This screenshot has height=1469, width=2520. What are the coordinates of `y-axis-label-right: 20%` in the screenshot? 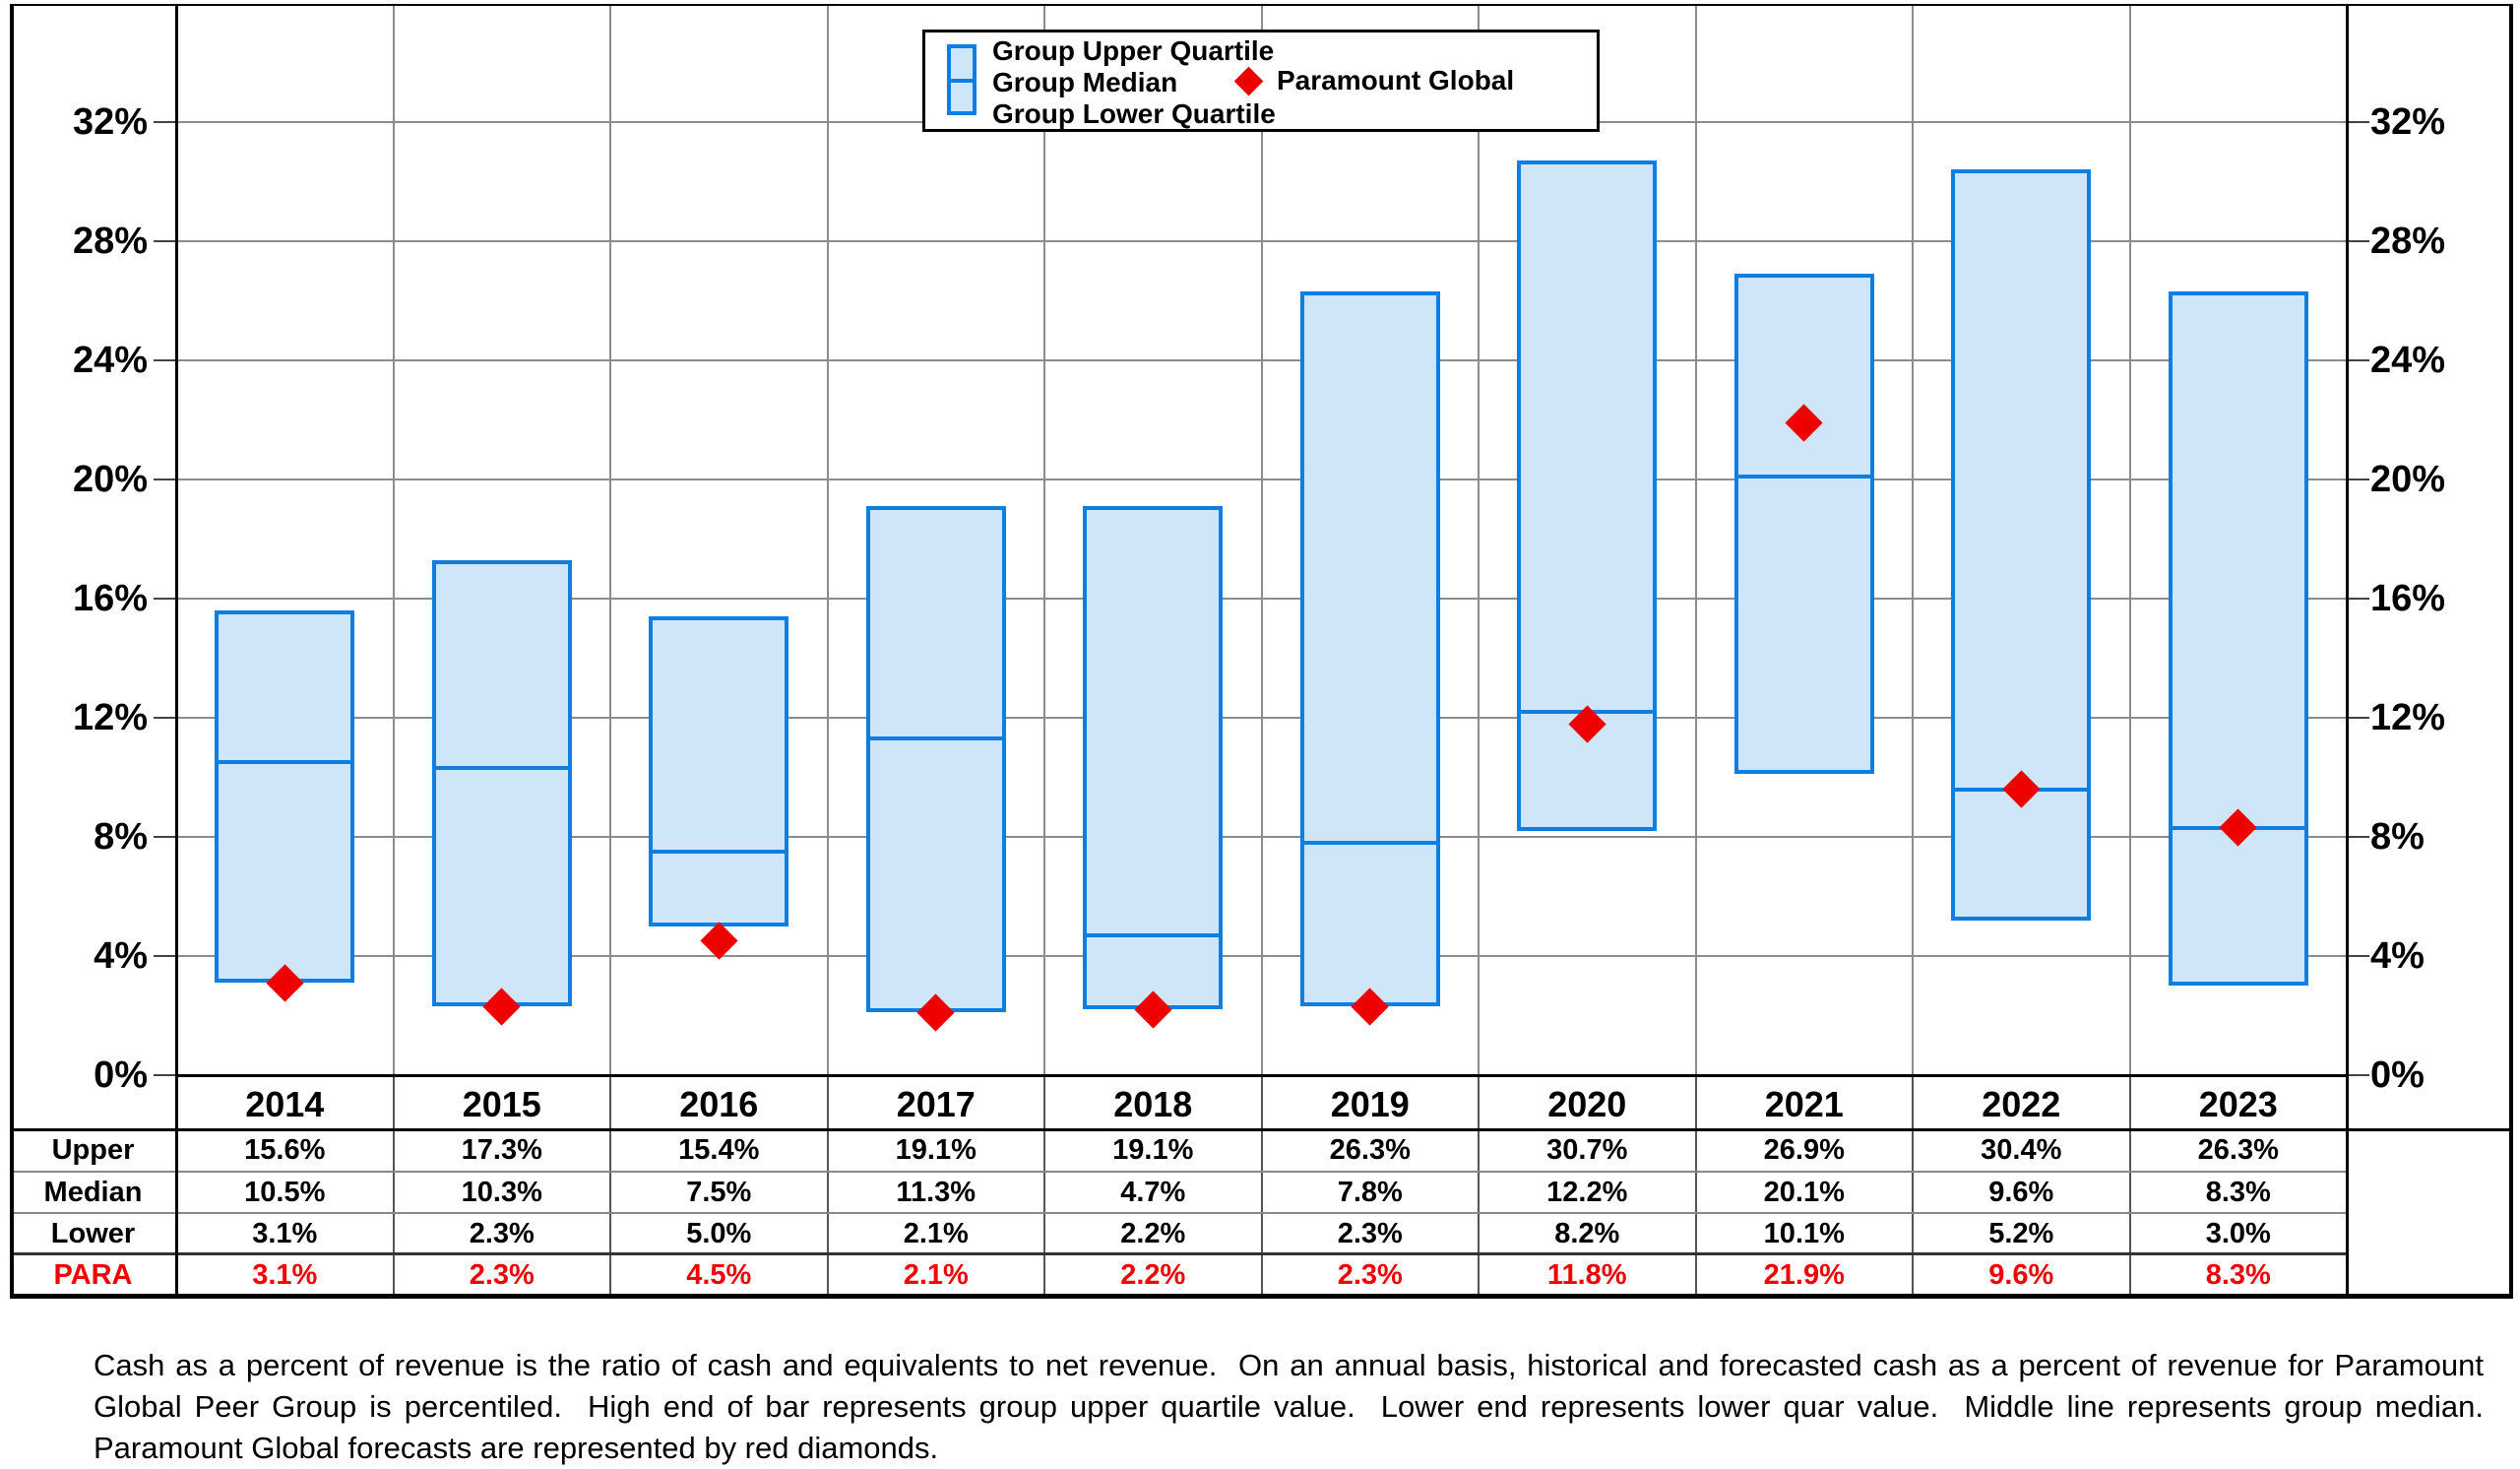 It's located at (2408, 479).